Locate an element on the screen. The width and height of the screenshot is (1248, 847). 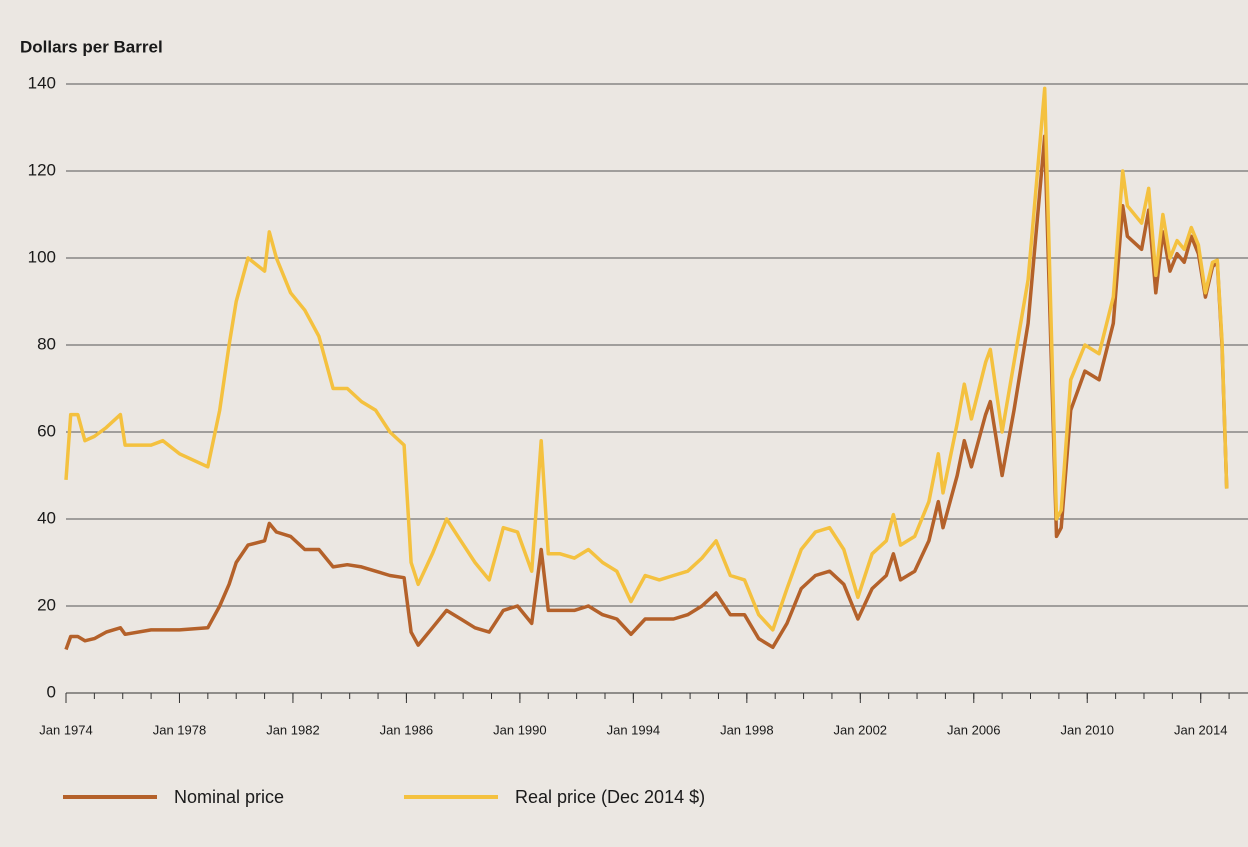
x-tick-label: Jan 1990 is located at coordinates (520, 729).